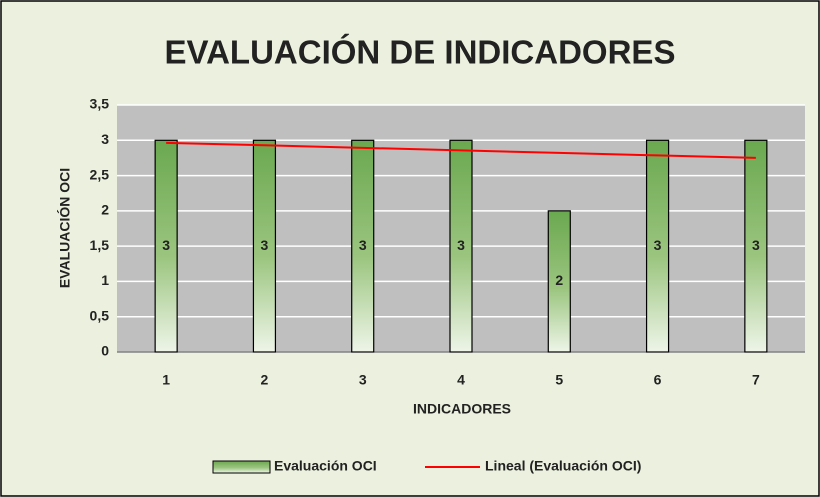 This screenshot has width=820, height=497. I want to click on x-axis-title: INDICADORES, so click(462, 409).